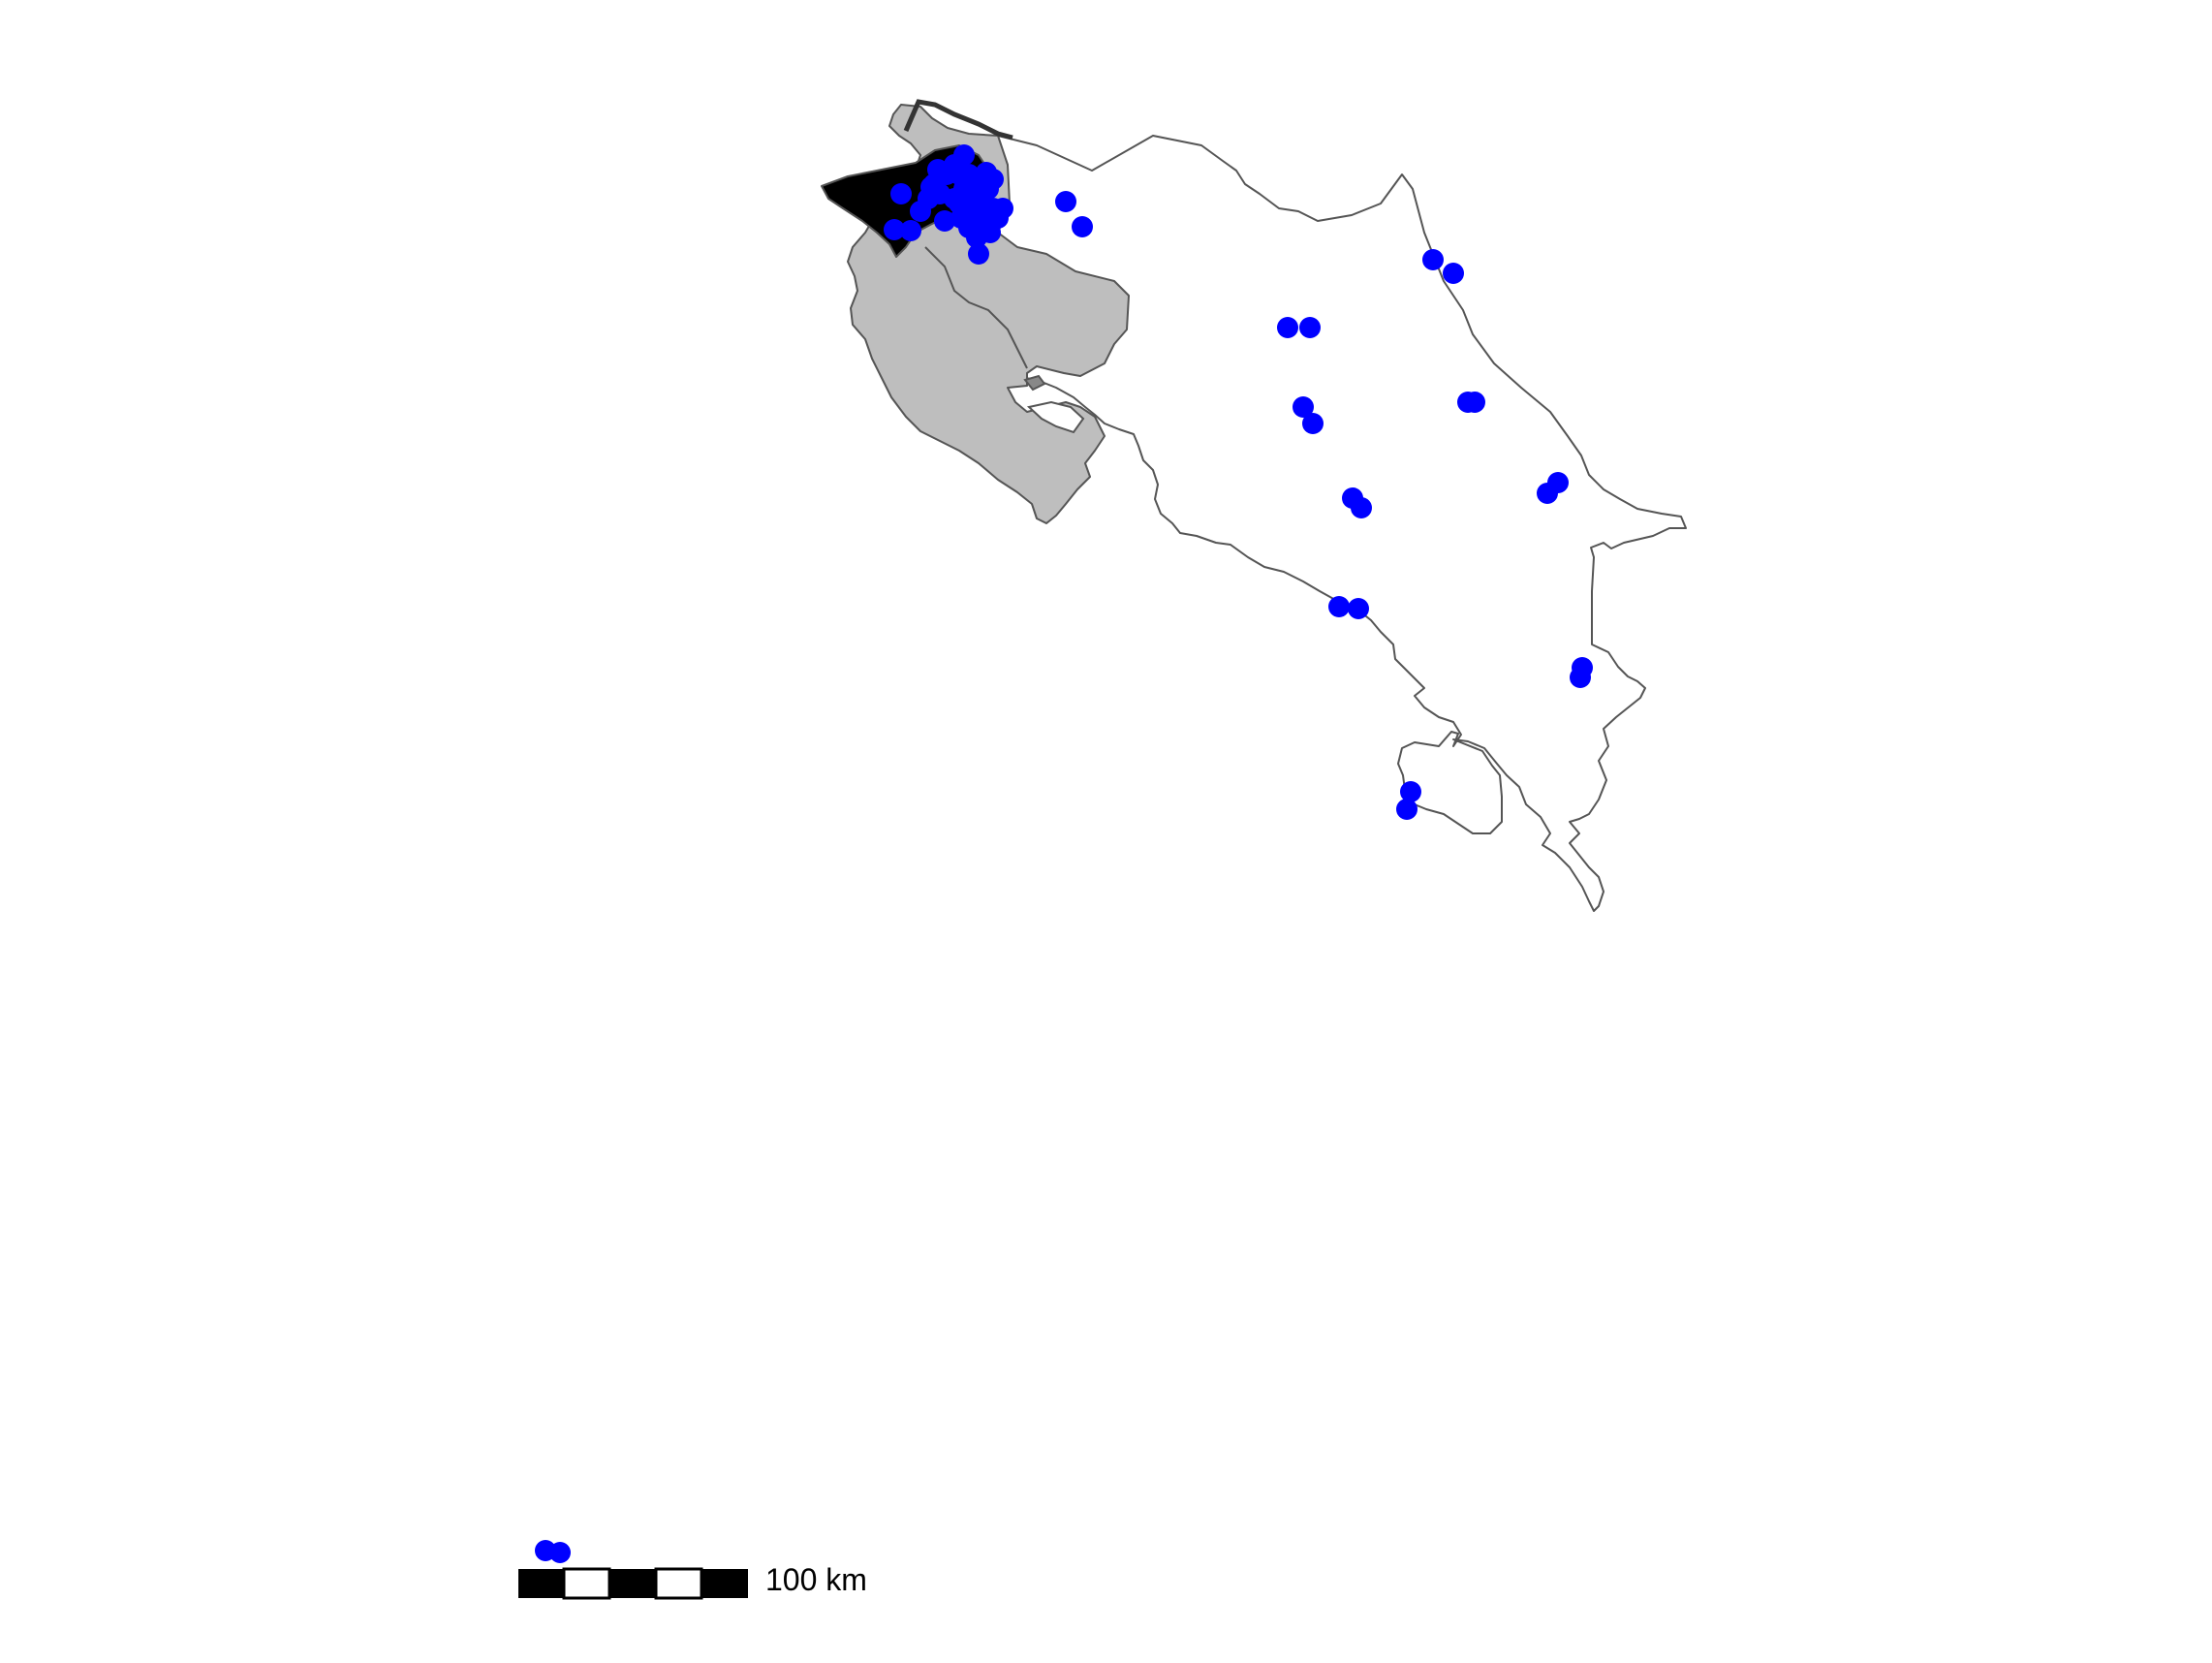 The height and width of the screenshot is (1663, 2212). What do you see at coordinates (560, 1552) in the screenshot?
I see `legend-dot-icon` at bounding box center [560, 1552].